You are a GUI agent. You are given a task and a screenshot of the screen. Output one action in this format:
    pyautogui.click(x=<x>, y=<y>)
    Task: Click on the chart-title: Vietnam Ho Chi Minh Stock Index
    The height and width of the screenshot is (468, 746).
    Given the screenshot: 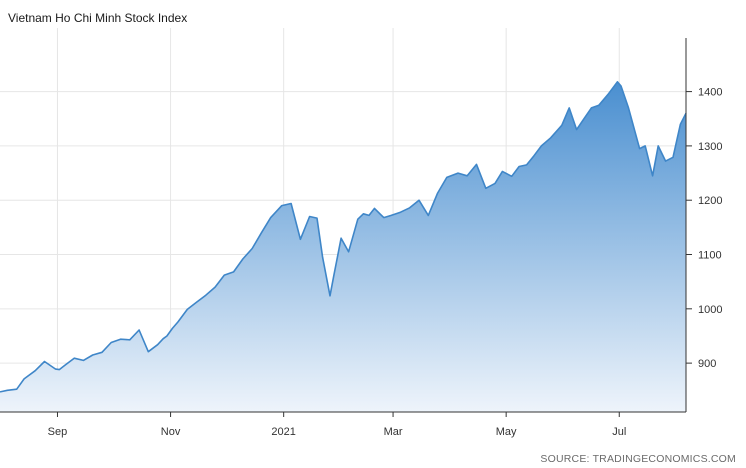 What is the action you would take?
    pyautogui.click(x=98, y=18)
    